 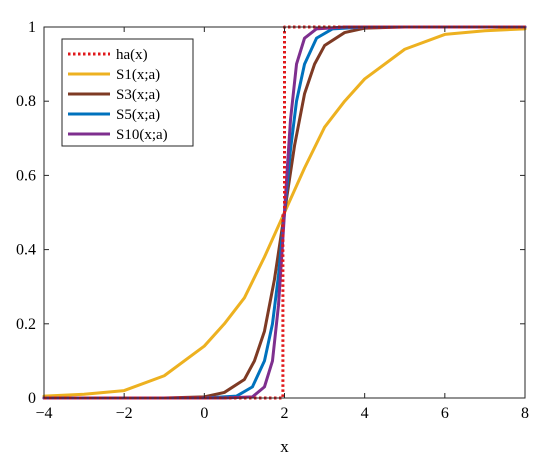 I want to click on y-tick-label: 0.8, so click(x=26, y=101).